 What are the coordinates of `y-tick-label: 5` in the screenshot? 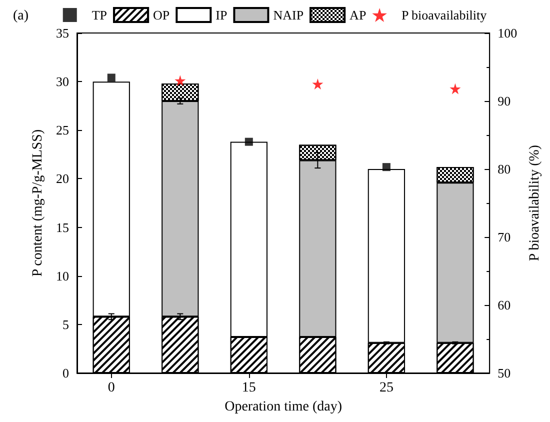 It's located at (65, 324).